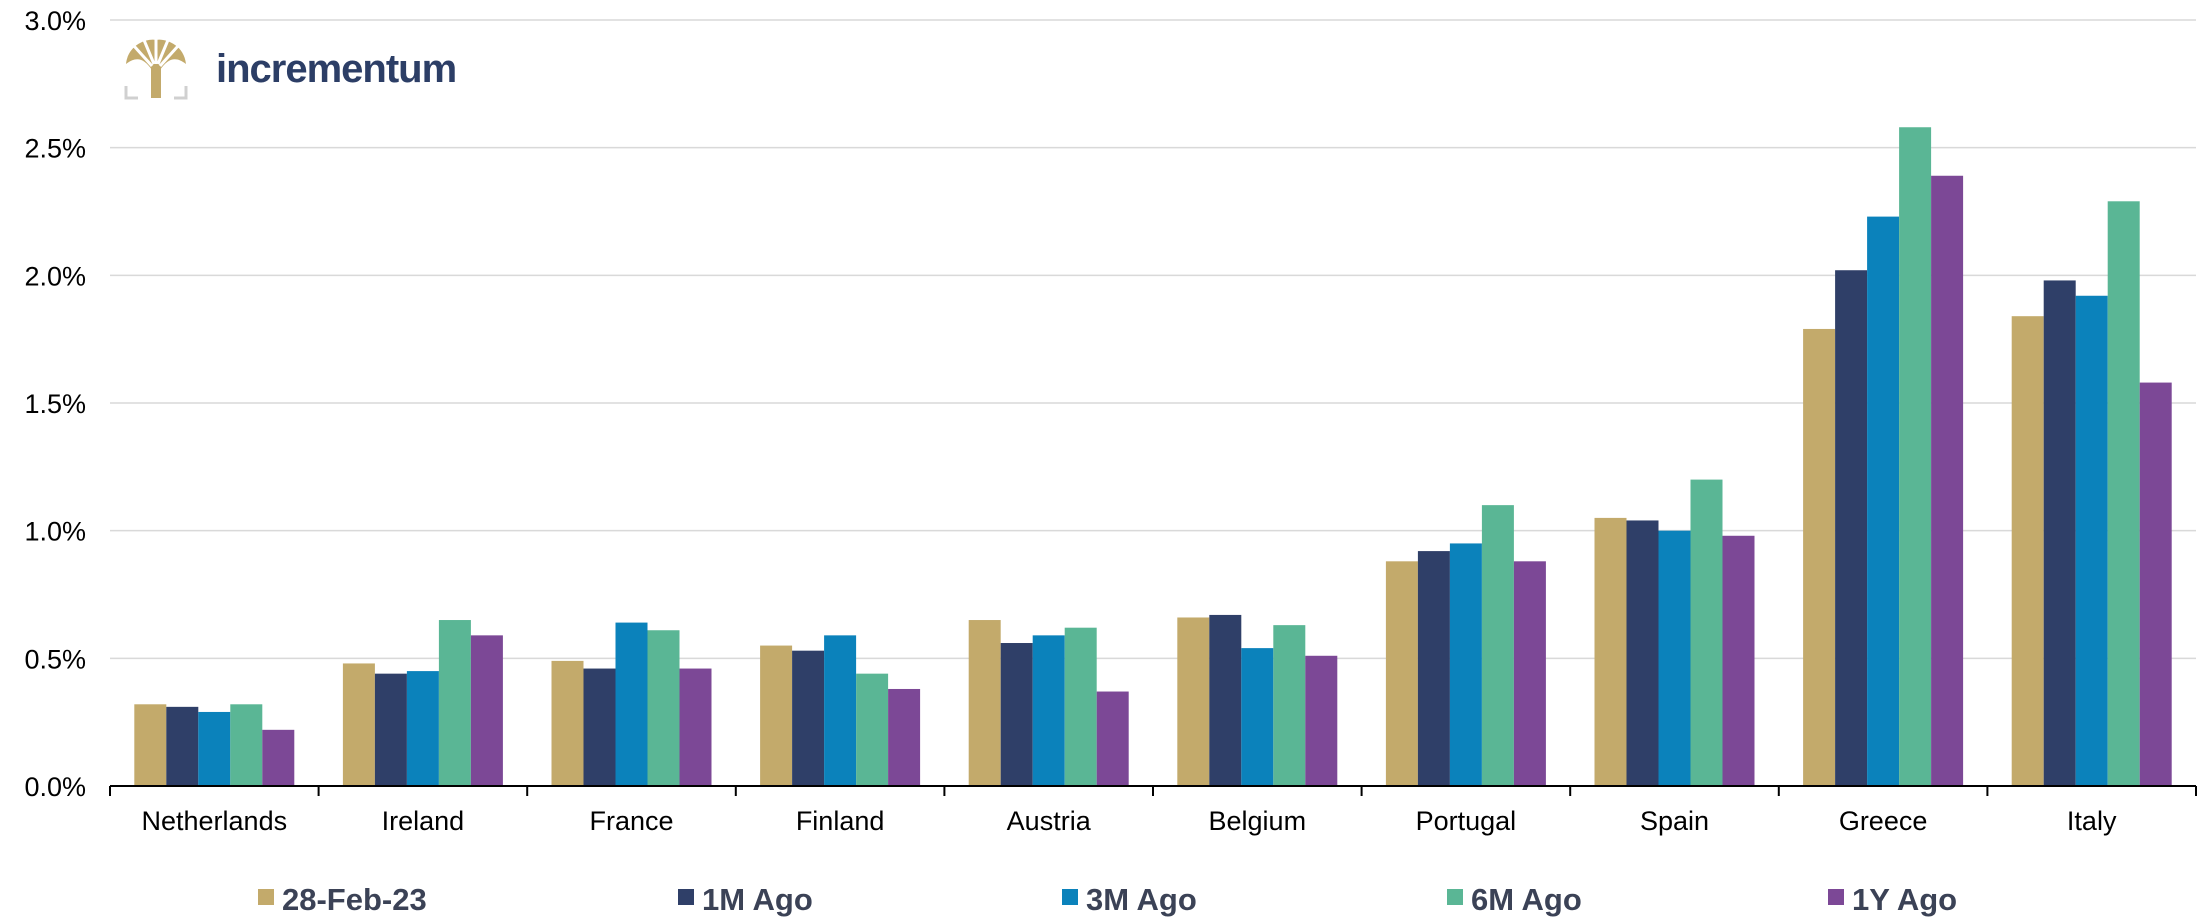 This screenshot has width=2208, height=920. I want to click on tree-icon, so click(156, 69).